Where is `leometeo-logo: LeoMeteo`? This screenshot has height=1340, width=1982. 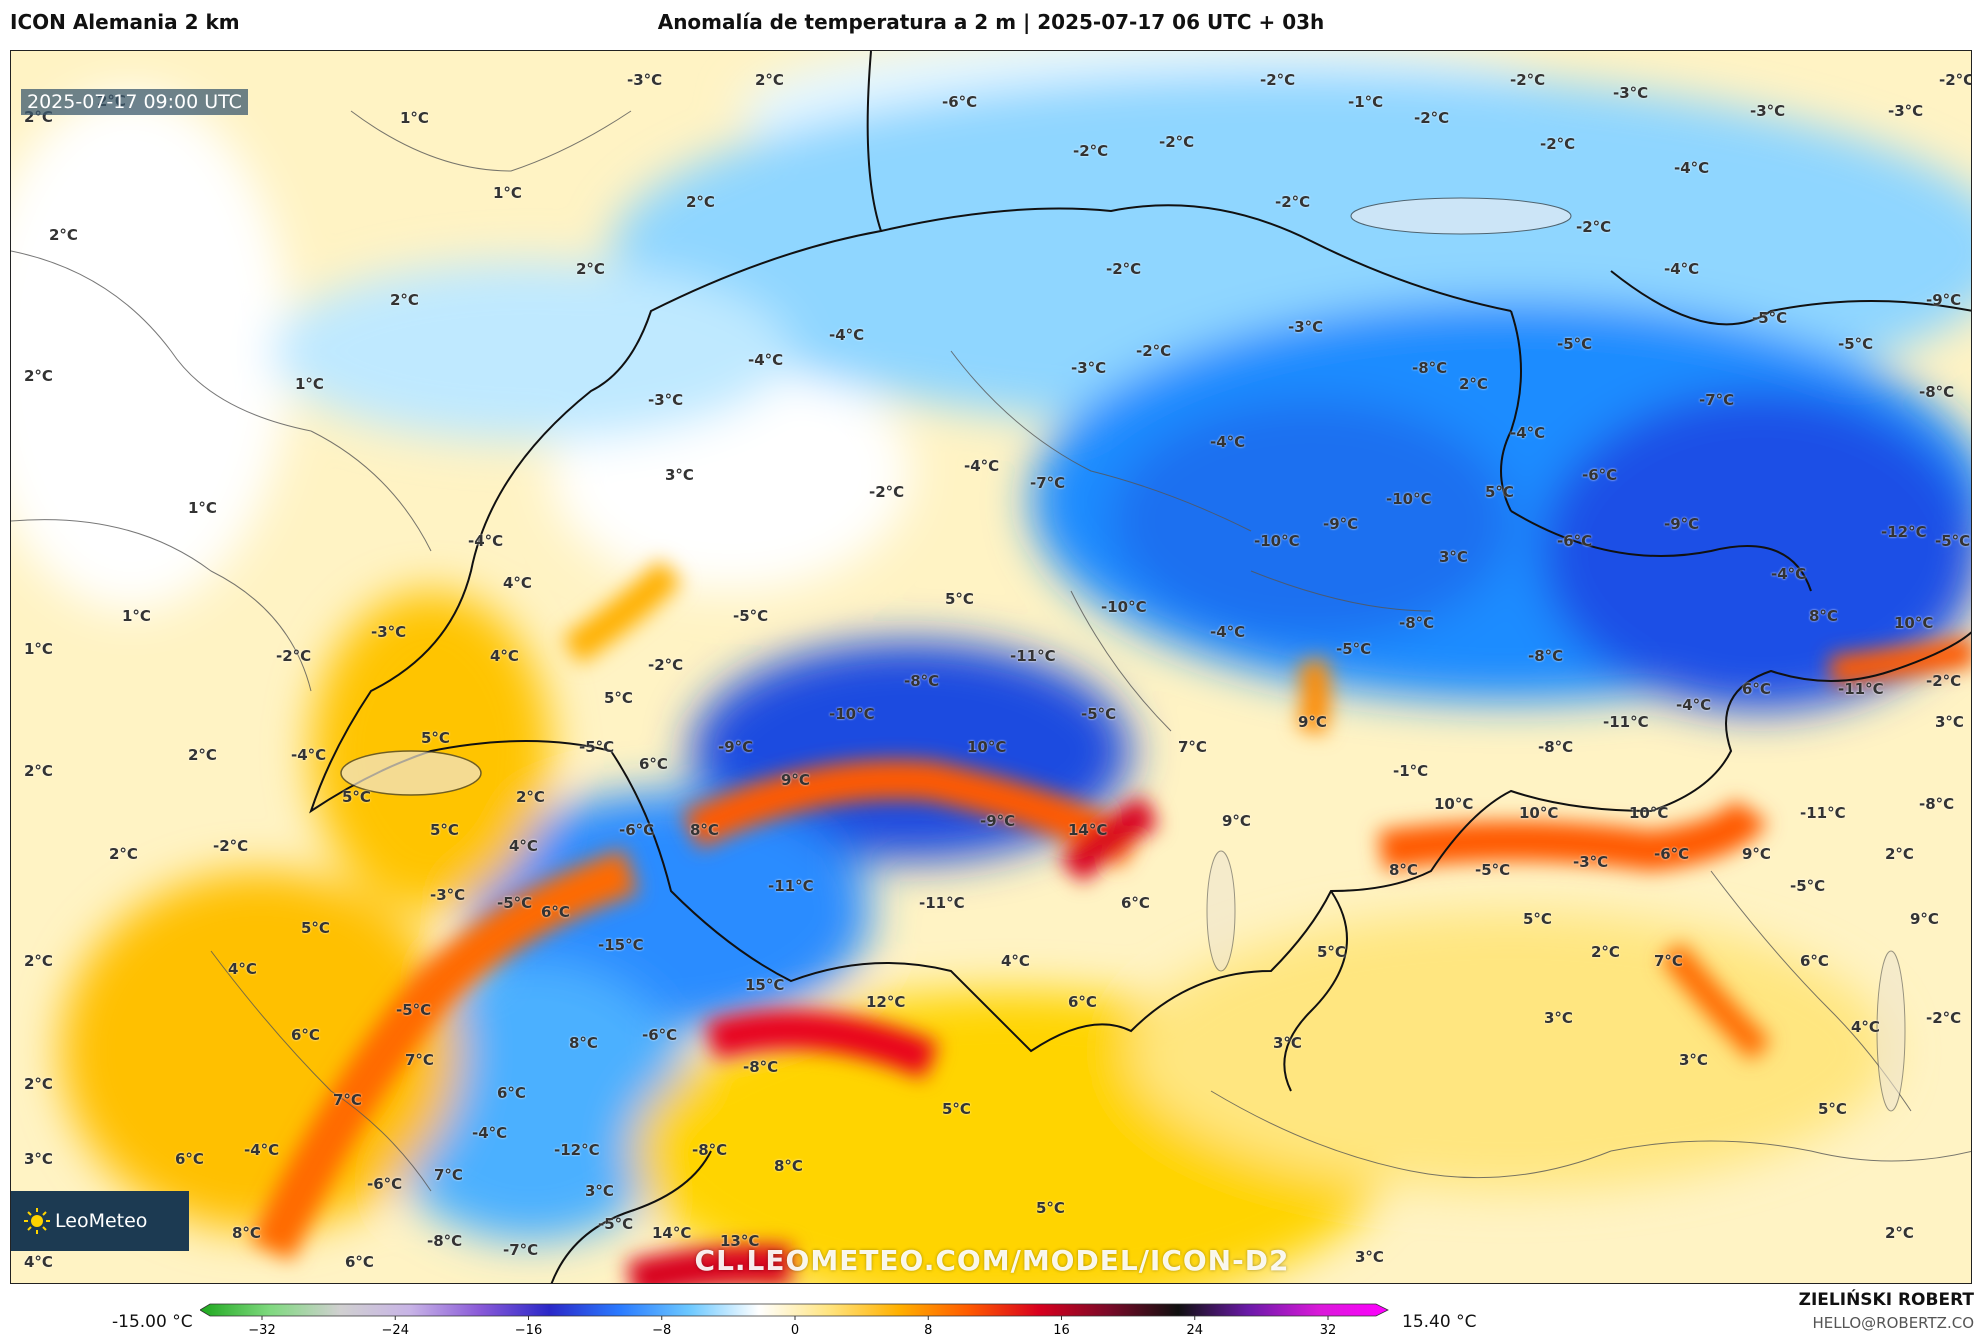
leometeo-logo: LeoMeteo is located at coordinates (100, 1221).